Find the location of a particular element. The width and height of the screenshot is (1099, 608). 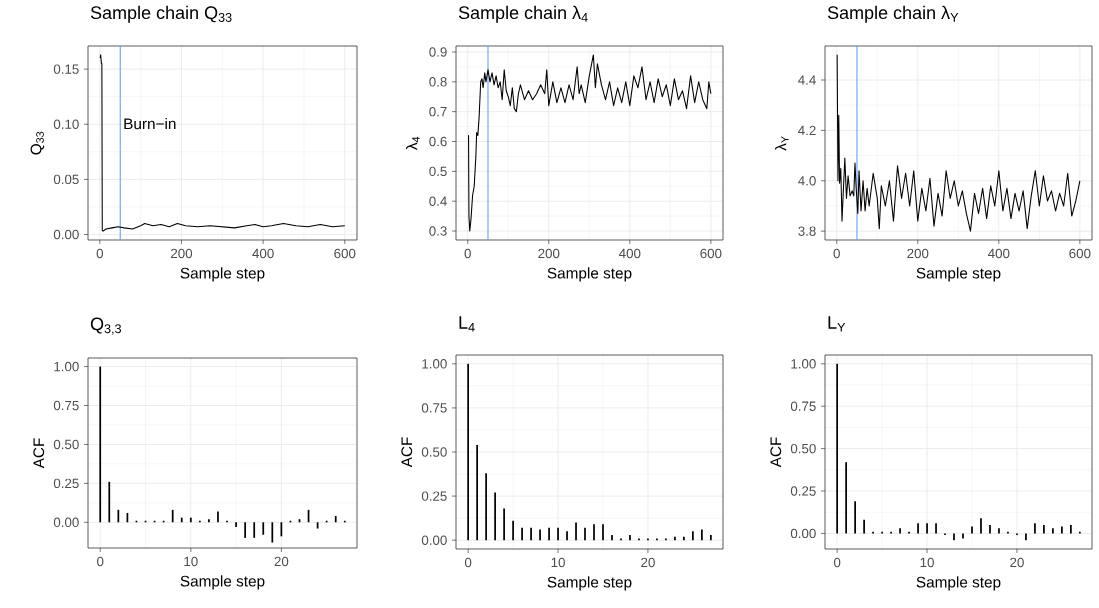

y-tick-label: 0.5 is located at coordinates (438, 171).